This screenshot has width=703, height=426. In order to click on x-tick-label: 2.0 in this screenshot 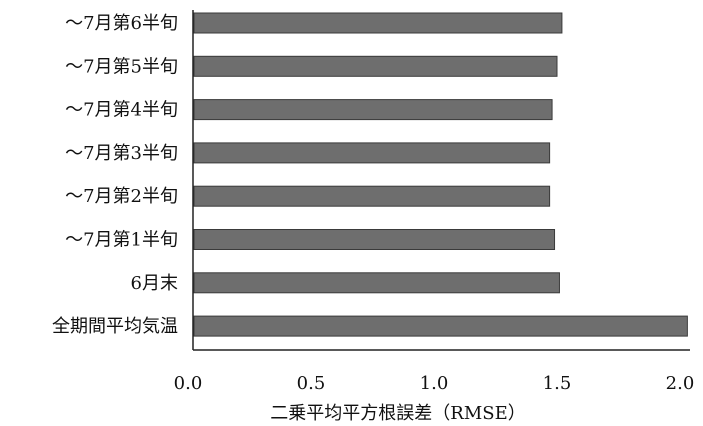, I will do `click(680, 383)`.